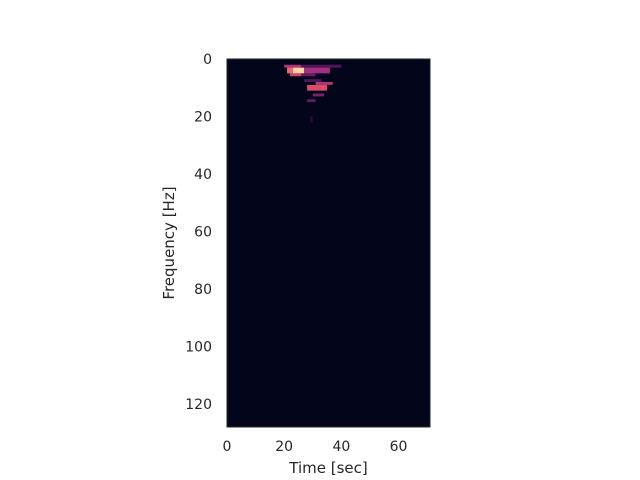 The image size is (640, 480). Describe the element at coordinates (315, 447) in the screenshot. I see `x-tick-labels: 0 20 40 60` at that location.